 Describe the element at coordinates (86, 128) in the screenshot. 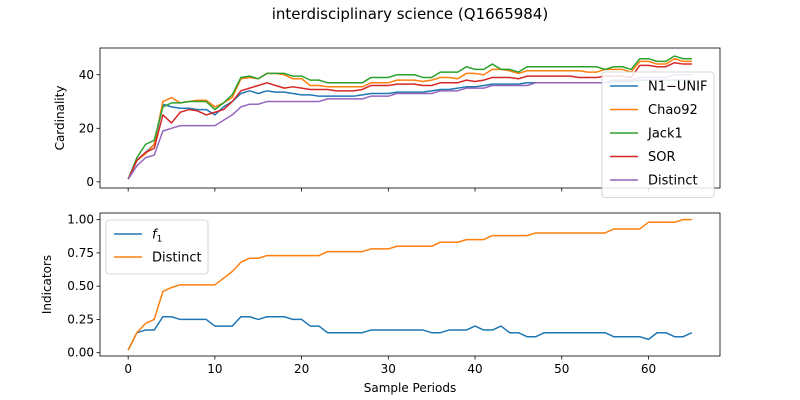

I see `y-tick-label: 20` at that location.